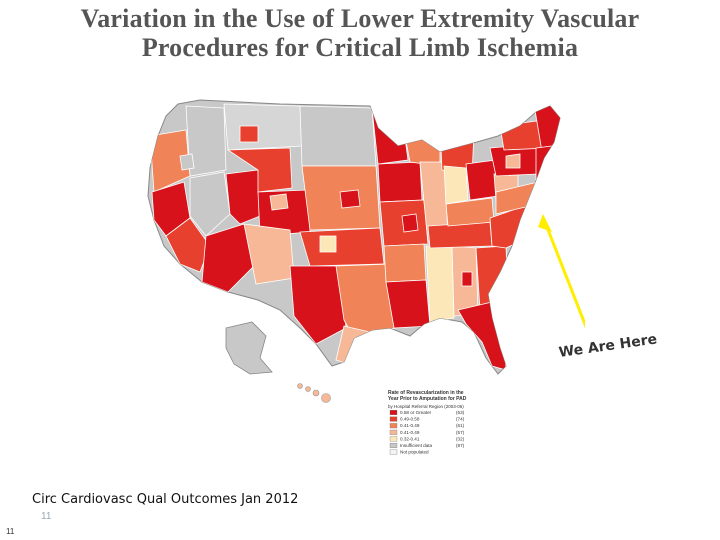 Image resolution: width=720 pixels, height=540 pixels. Describe the element at coordinates (456, 185) in the screenshot. I see `region-indiana` at that location.